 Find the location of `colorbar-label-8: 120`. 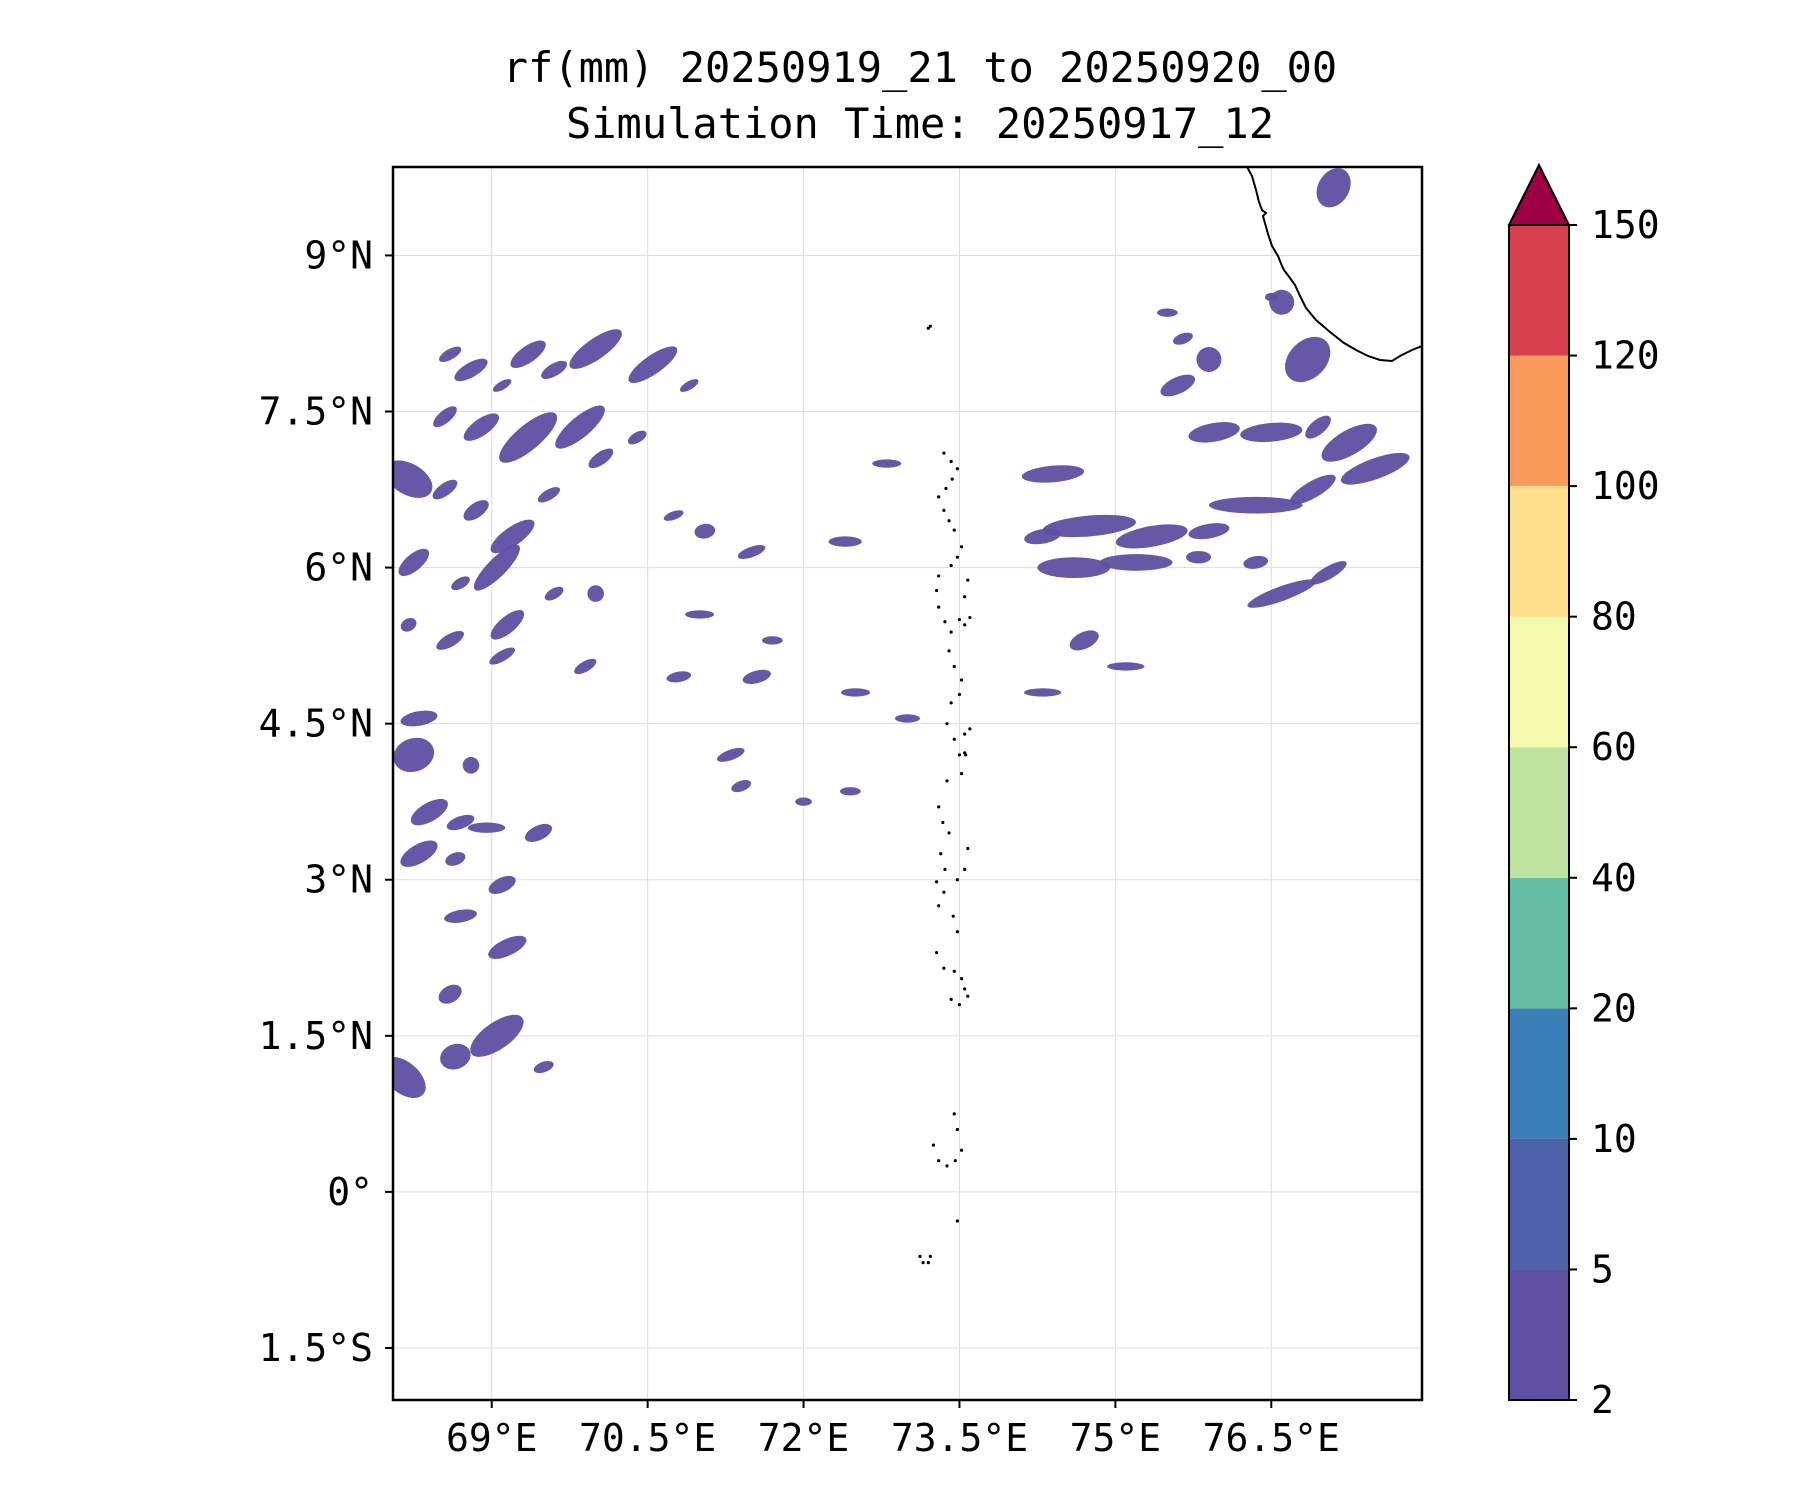

colorbar-label-8: 120 is located at coordinates (1625, 356).